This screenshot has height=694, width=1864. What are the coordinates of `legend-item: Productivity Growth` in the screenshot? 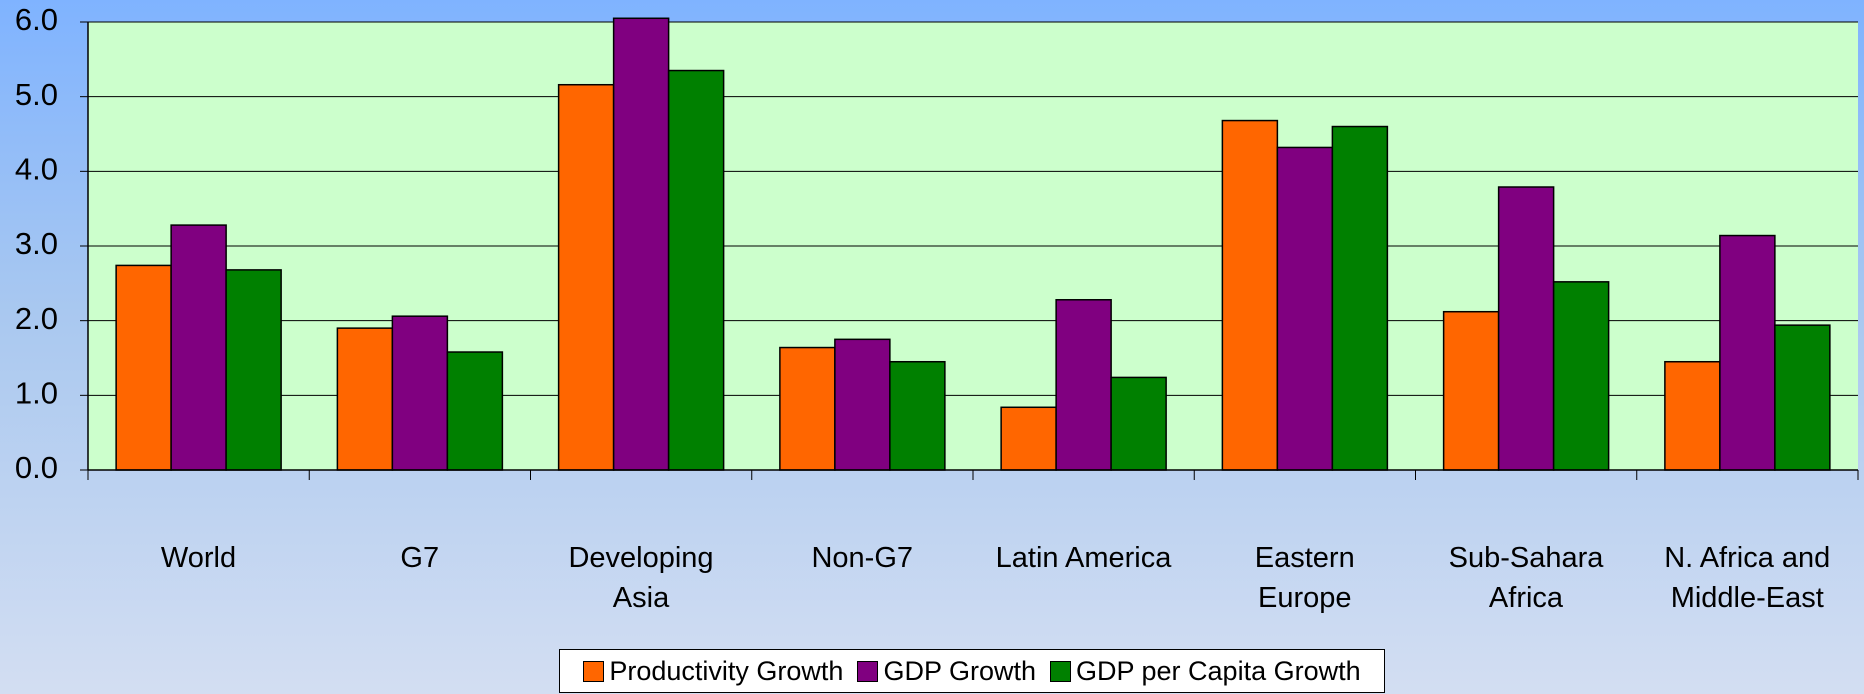 It's located at (713, 671).